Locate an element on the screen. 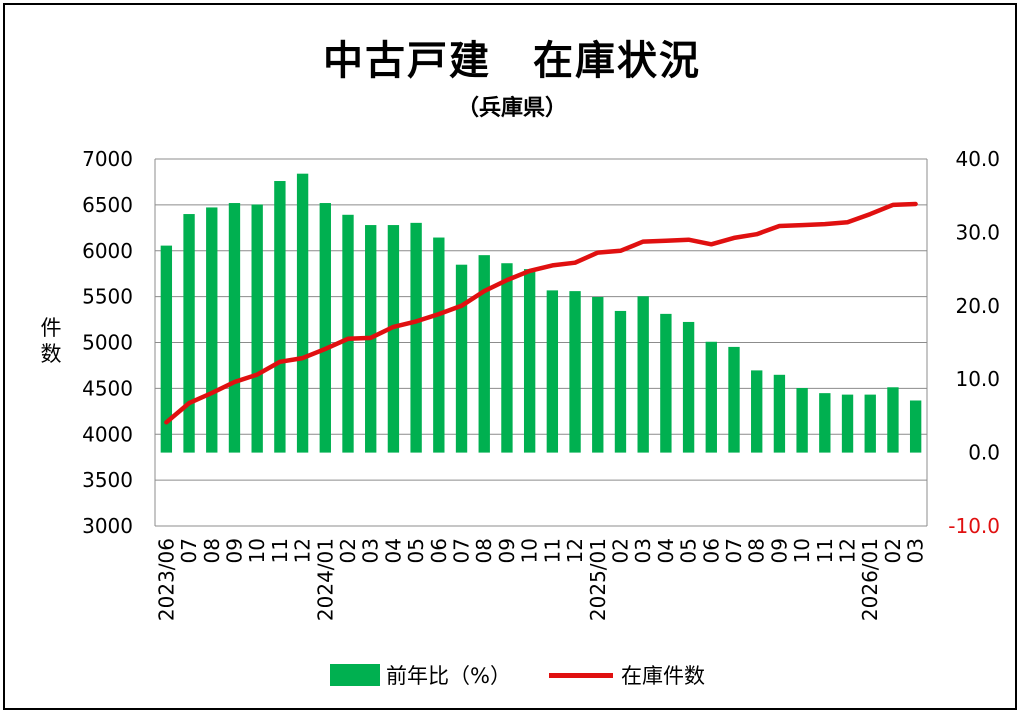  x-tick-label-4: 10 is located at coordinates (257, 550).